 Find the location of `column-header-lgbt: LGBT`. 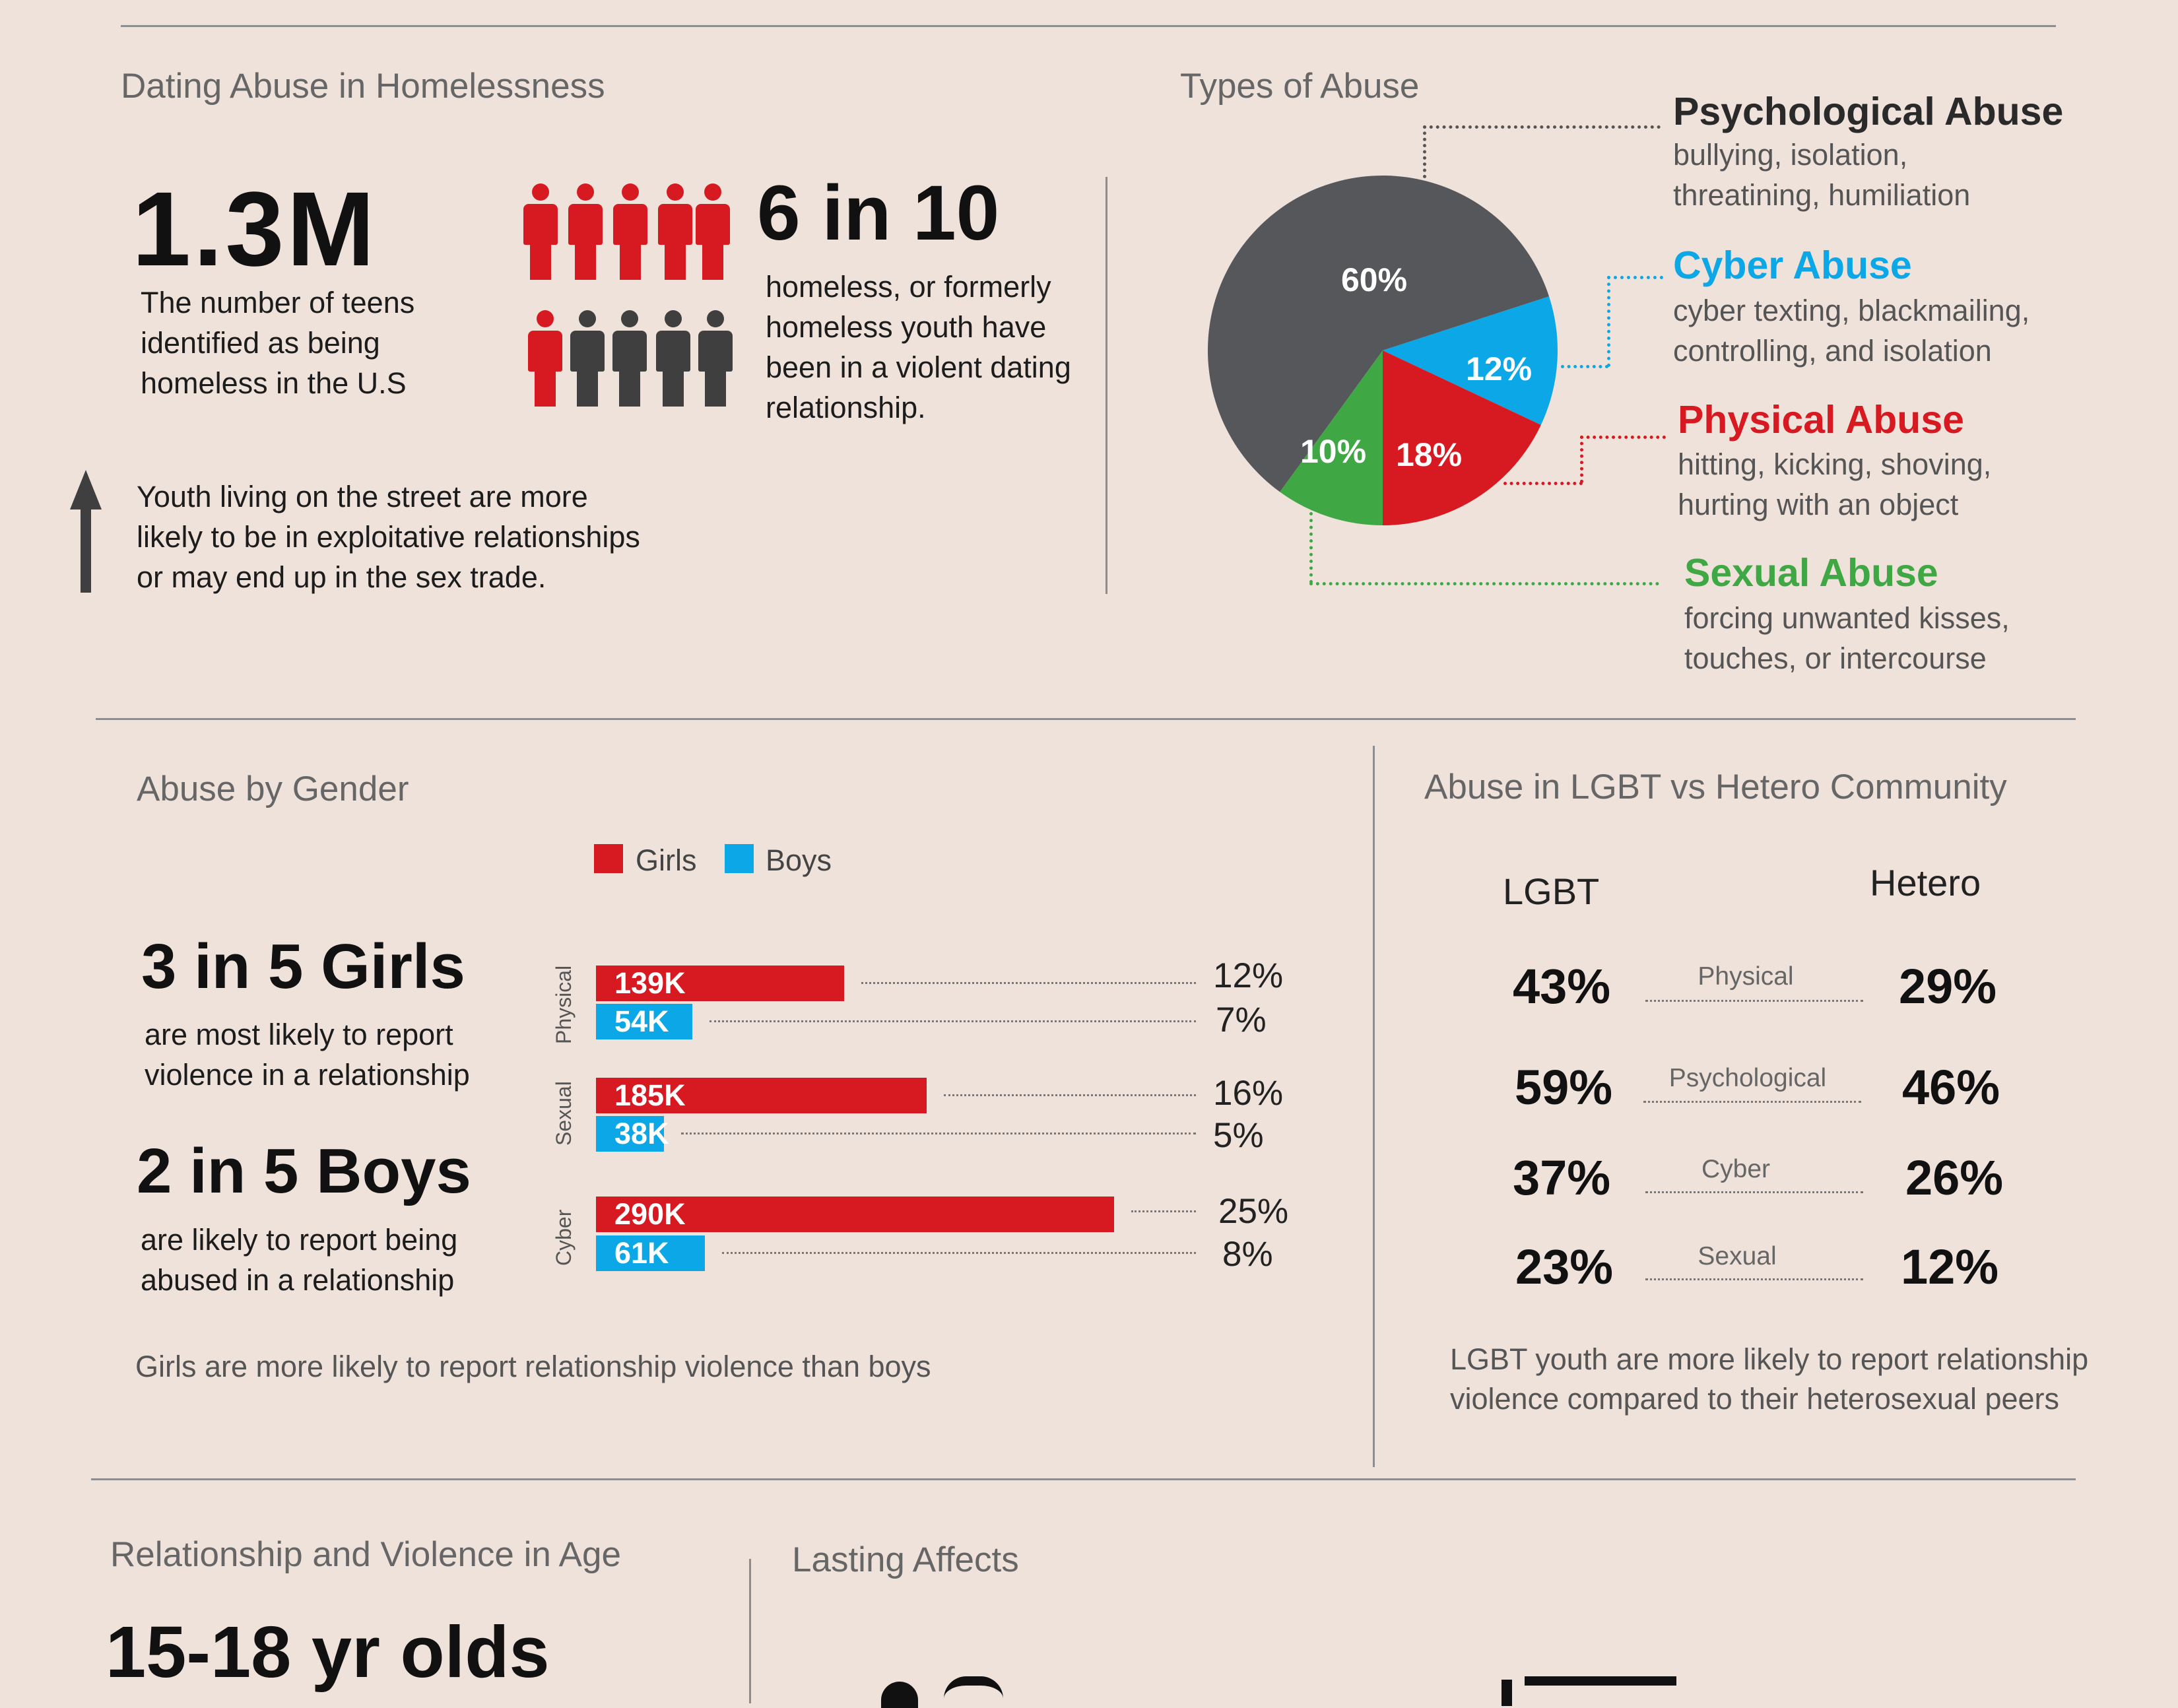

column-header-lgbt: LGBT is located at coordinates (1551, 891).